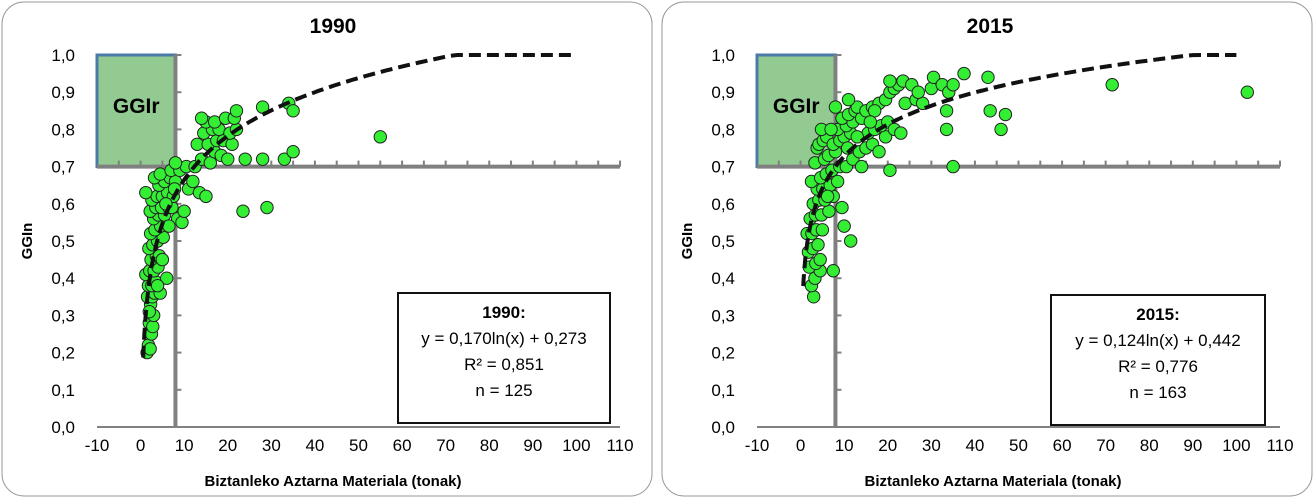 This screenshot has height=499, width=1314. I want to click on annotation-line: y = 0,170ln(x) + 0,273, so click(503, 338).